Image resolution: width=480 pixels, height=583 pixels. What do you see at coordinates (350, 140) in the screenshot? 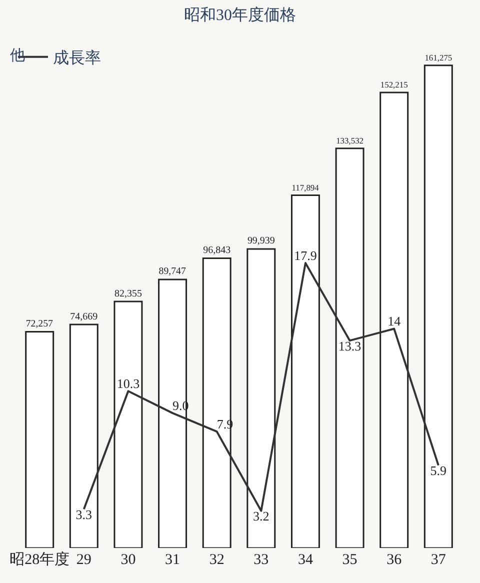
I see `data-label: 133,532` at bounding box center [350, 140].